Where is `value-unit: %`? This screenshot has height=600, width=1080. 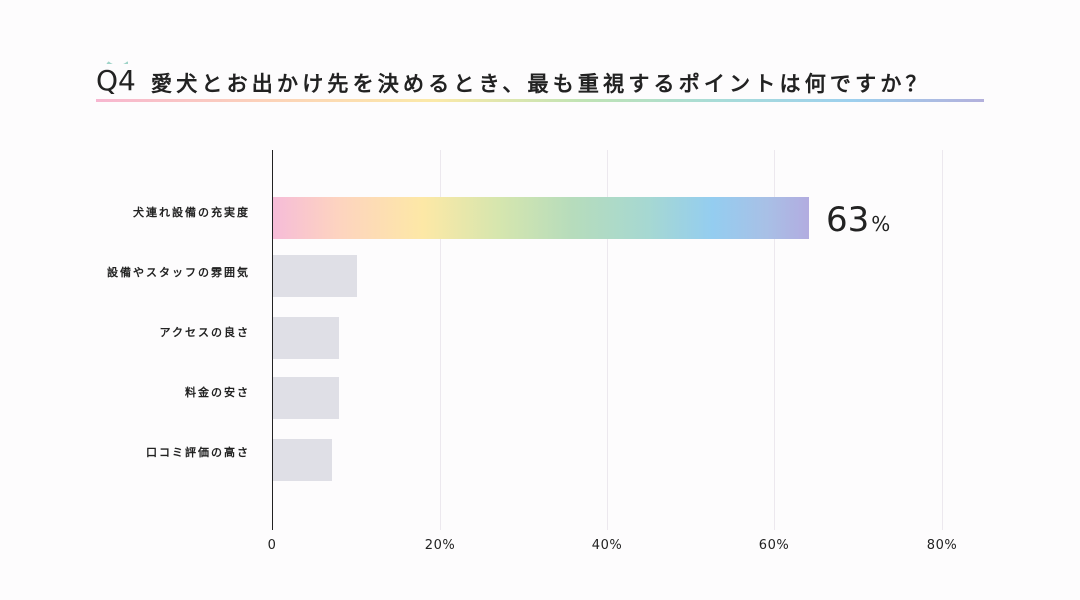
value-unit: % is located at coordinates (881, 224).